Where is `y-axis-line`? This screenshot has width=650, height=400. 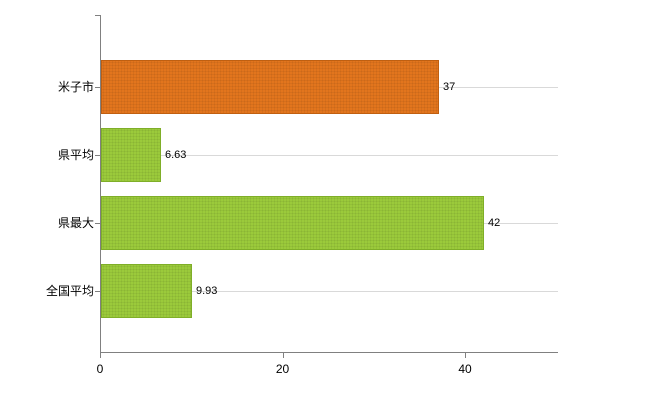
y-axis-line is located at coordinates (100, 183).